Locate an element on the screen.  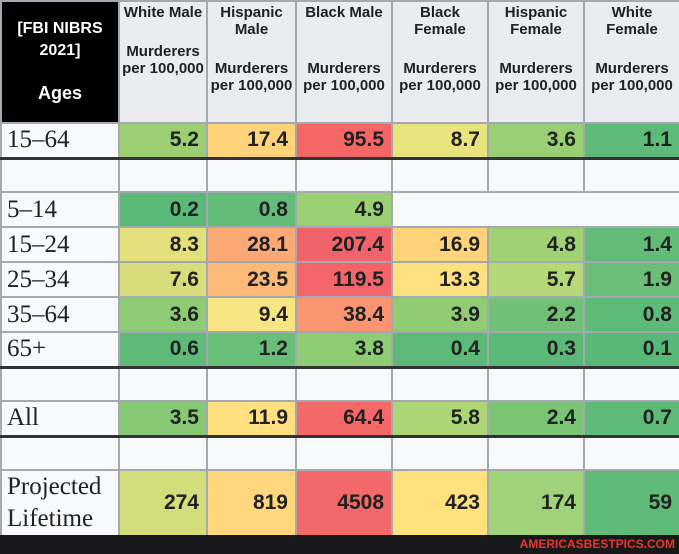
cell: 0.6 is located at coordinates (163, 350).